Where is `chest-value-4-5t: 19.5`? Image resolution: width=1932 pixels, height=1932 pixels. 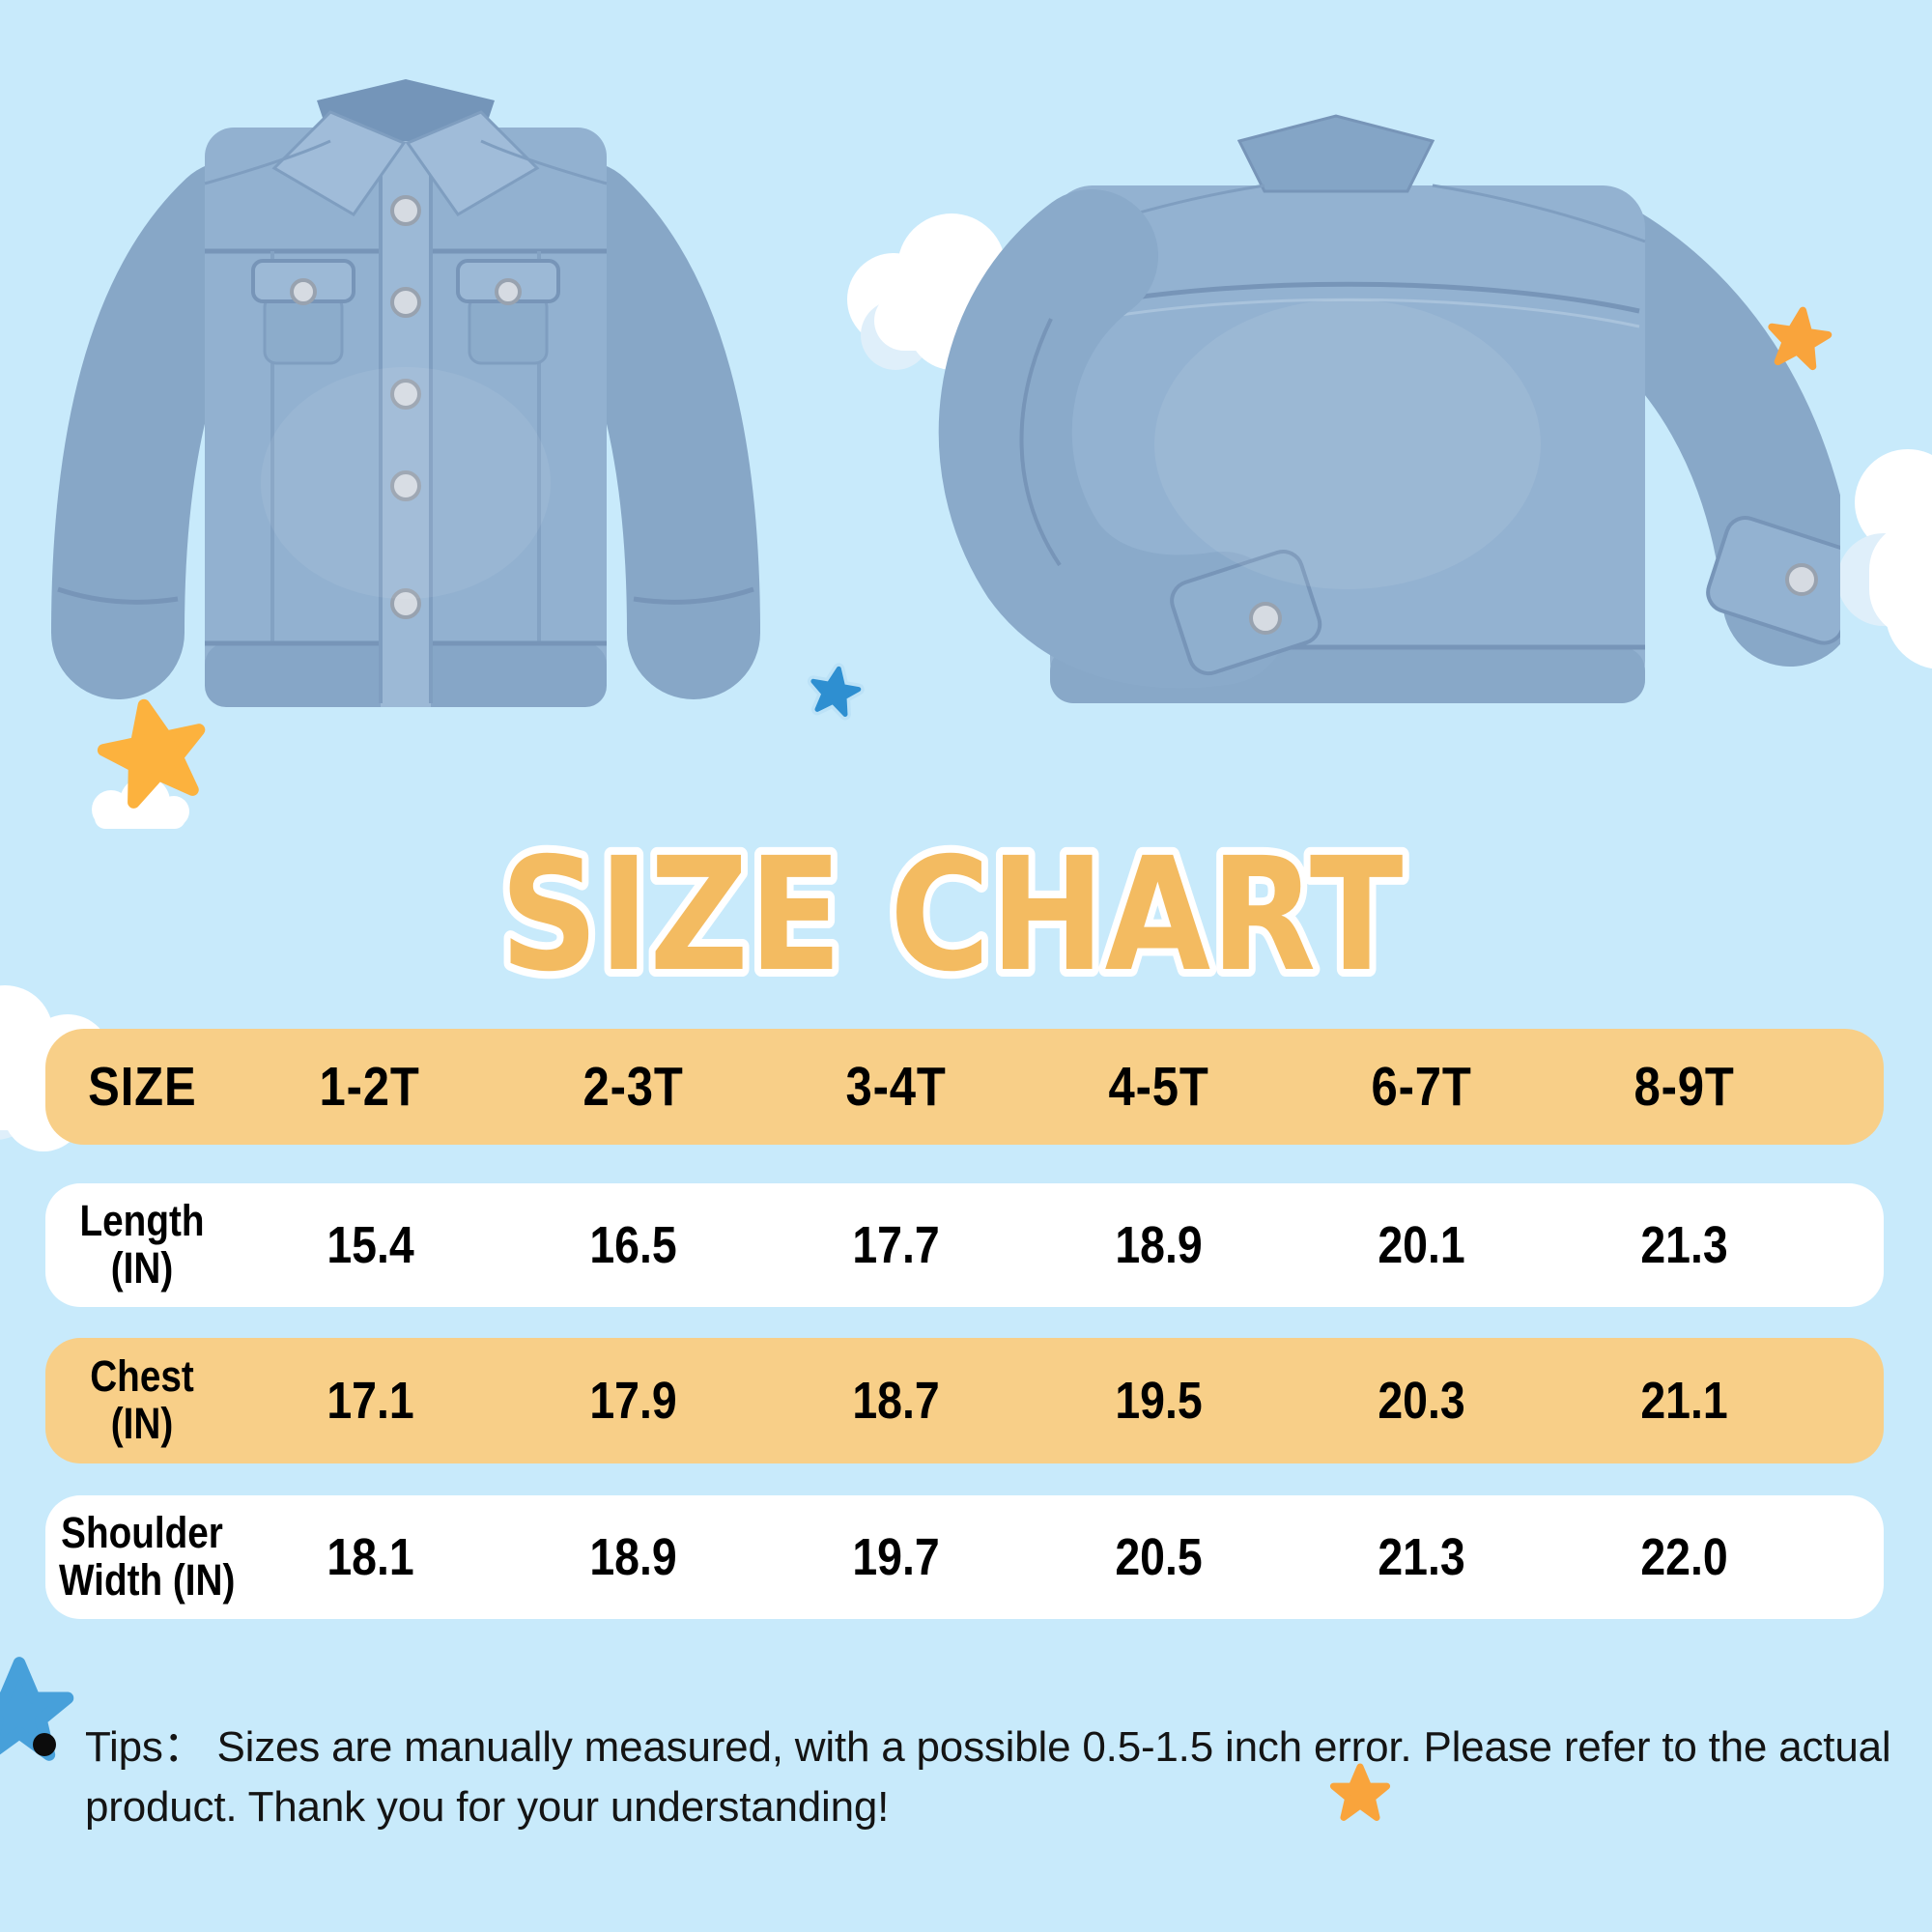
chest-value-4-5t: 19.5 is located at coordinates (1159, 1401).